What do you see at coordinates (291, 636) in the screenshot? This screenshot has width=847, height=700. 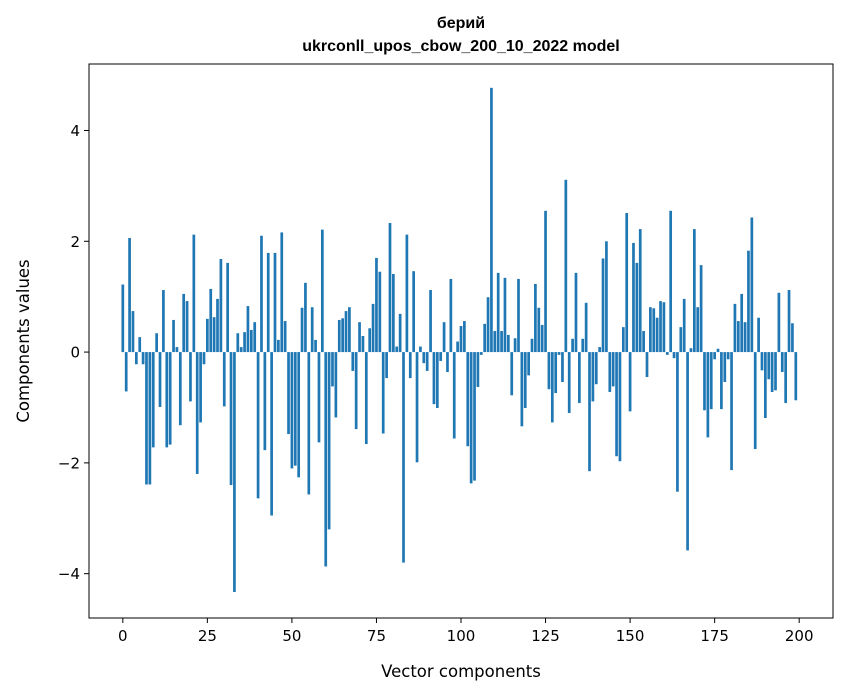 I see `x-tick-label: 50` at bounding box center [291, 636].